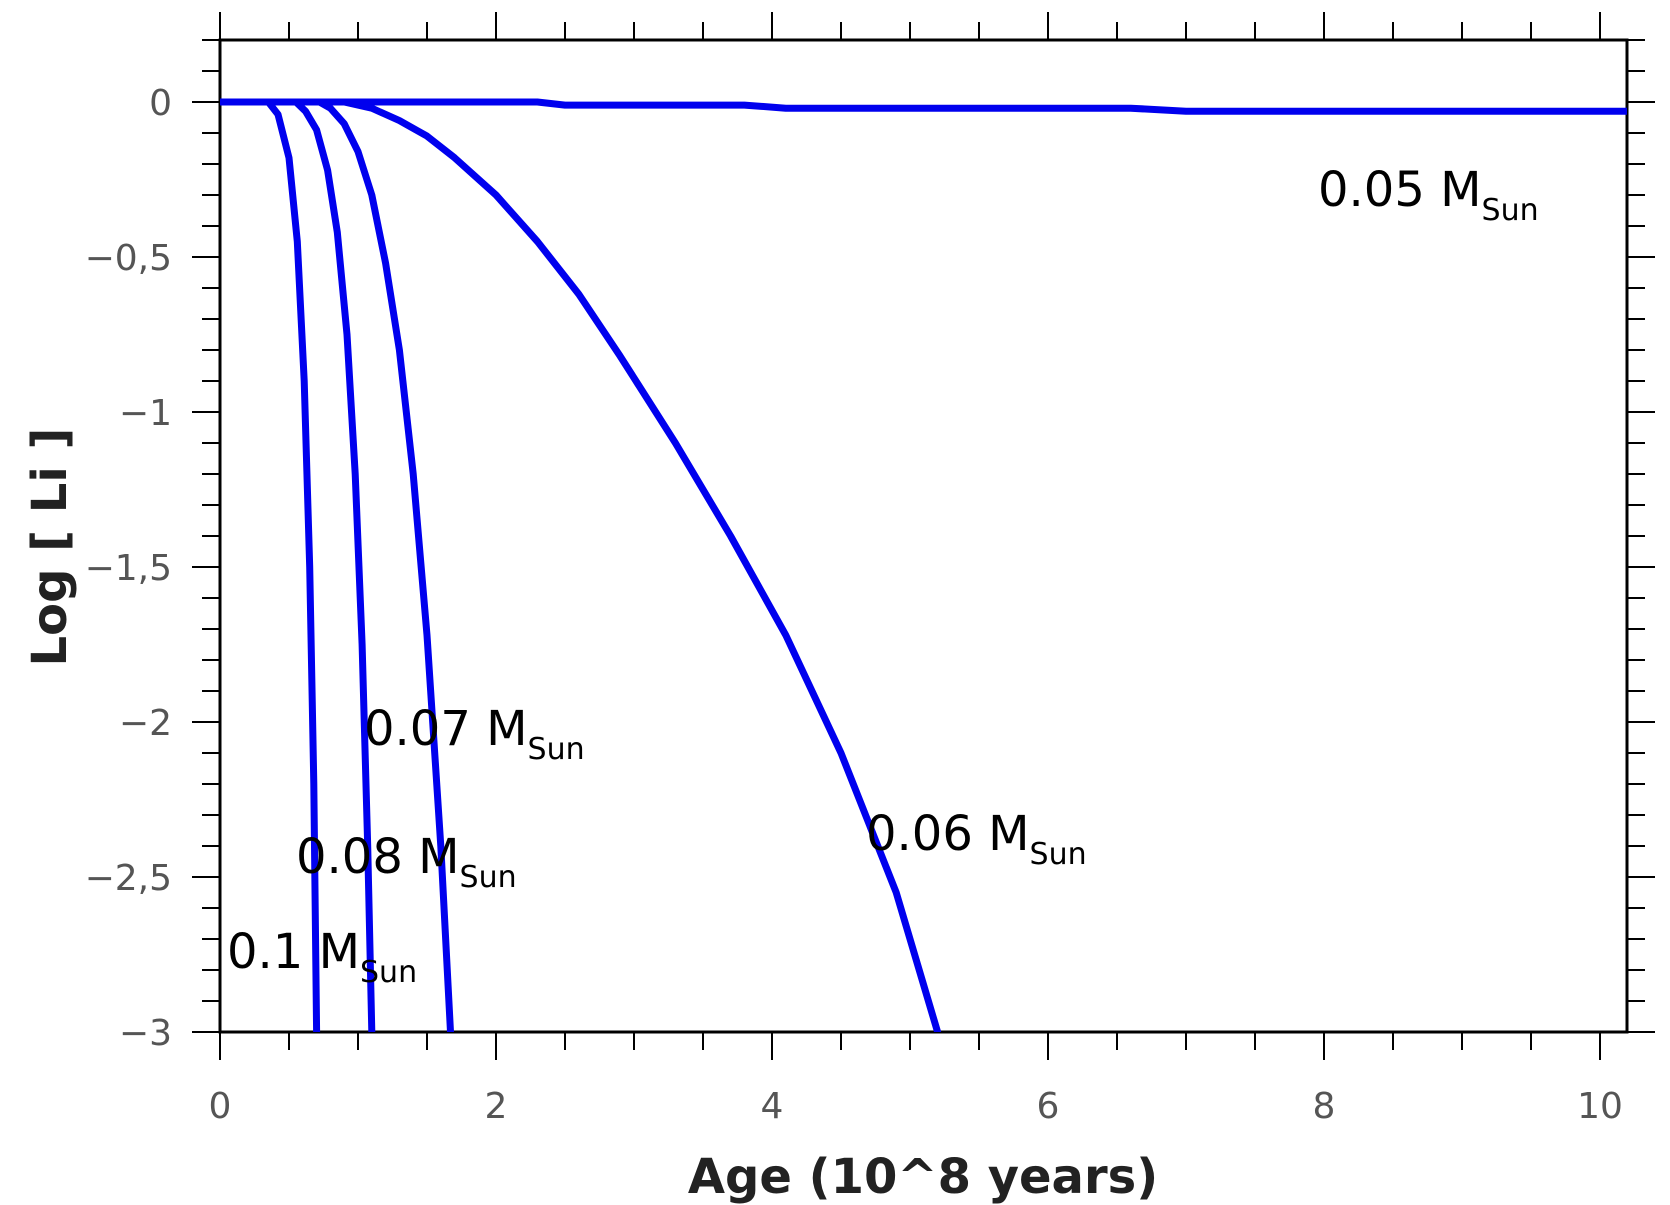  I want to click on y-tick-label: −0,5, so click(128, 258).